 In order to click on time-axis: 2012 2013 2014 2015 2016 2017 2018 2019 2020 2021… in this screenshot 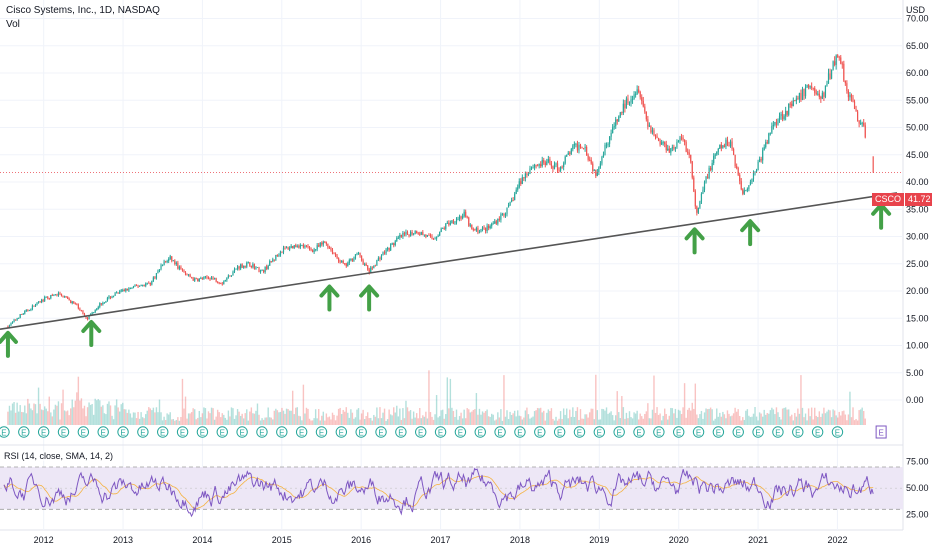, I will do `click(441, 540)`.